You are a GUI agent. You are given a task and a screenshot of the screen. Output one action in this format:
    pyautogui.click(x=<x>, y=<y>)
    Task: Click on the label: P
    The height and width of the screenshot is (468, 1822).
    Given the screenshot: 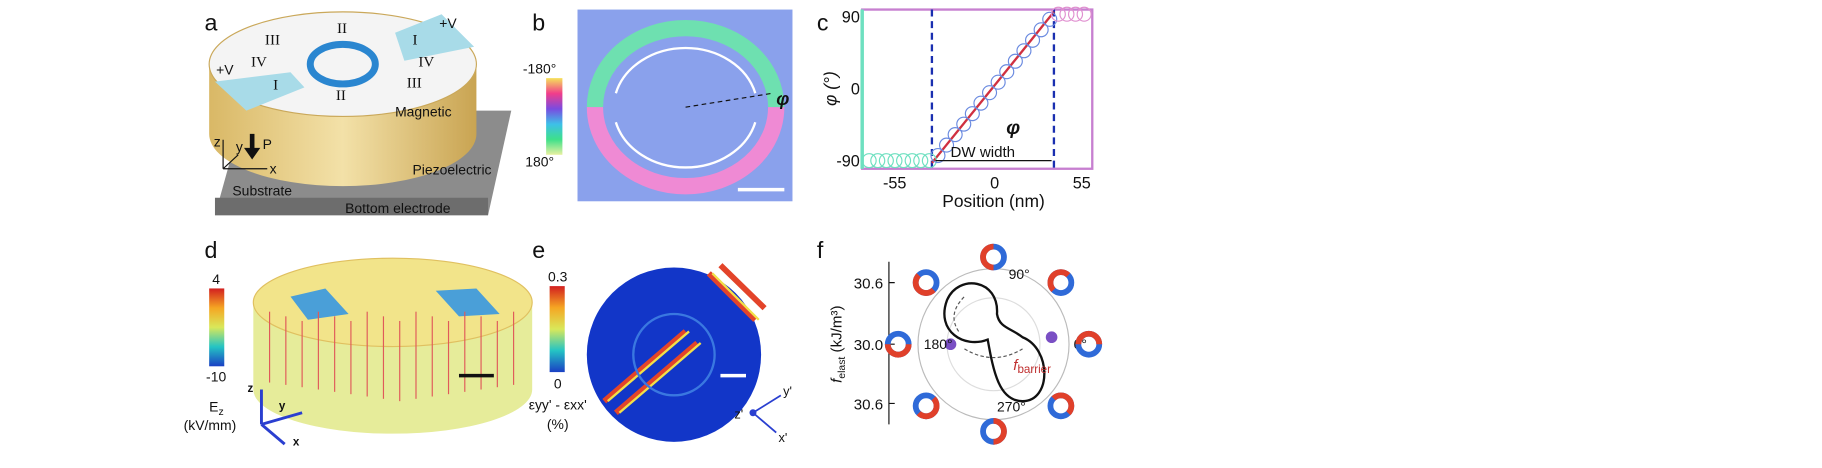 What is the action you would take?
    pyautogui.click(x=267, y=144)
    